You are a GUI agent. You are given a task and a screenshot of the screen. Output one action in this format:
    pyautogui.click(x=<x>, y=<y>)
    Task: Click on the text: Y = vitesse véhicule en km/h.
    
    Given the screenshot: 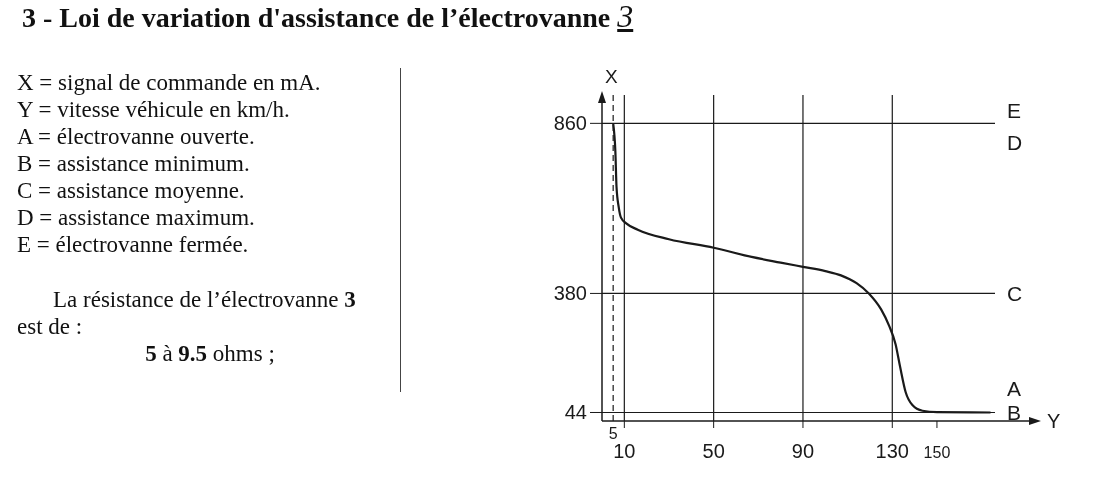 What is the action you would take?
    pyautogui.click(x=153, y=109)
    